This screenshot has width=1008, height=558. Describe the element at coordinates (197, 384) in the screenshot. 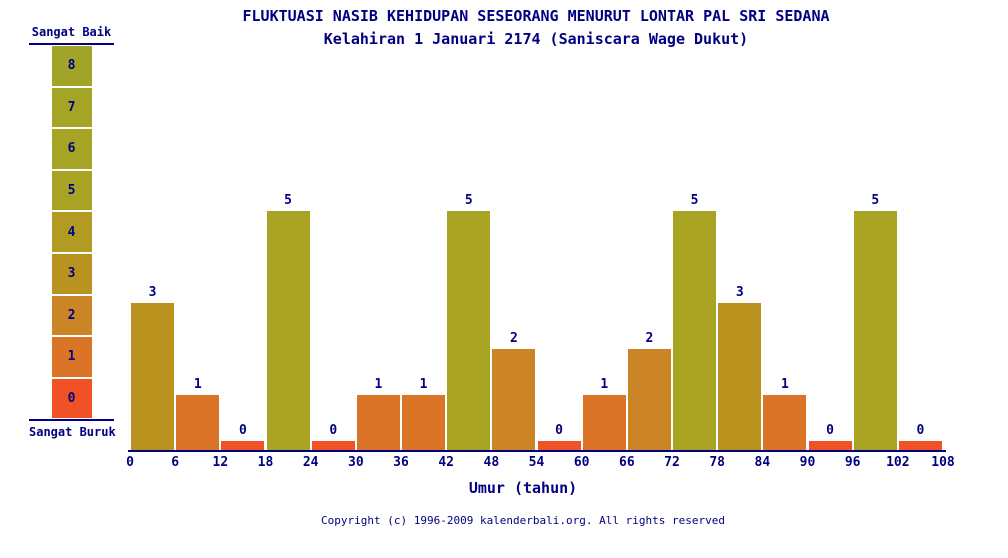

I see `bar-value-label-age-6: 1` at that location.